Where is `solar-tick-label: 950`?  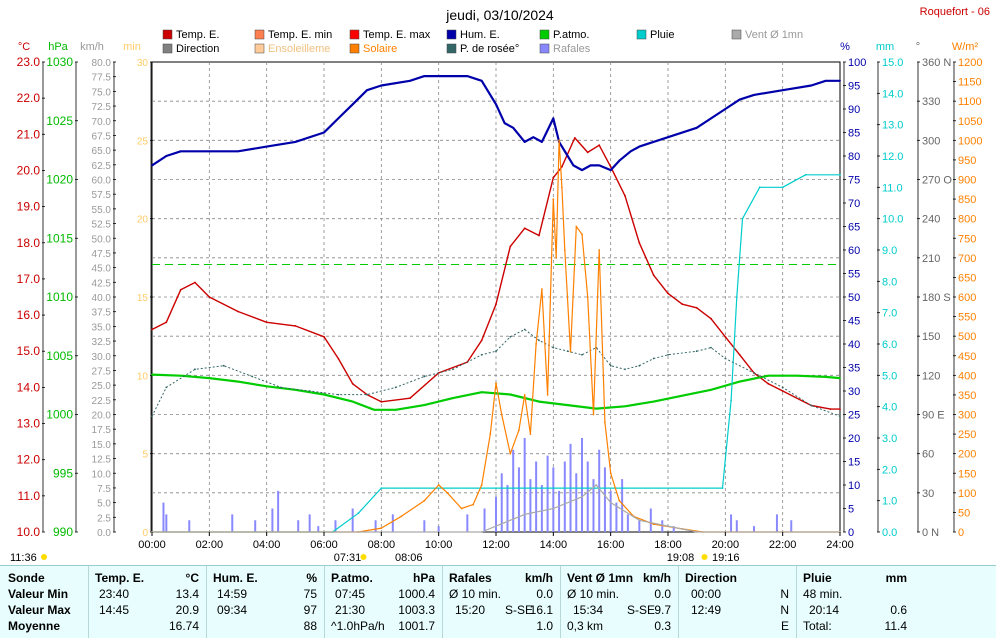 solar-tick-label: 950 is located at coordinates (967, 161).